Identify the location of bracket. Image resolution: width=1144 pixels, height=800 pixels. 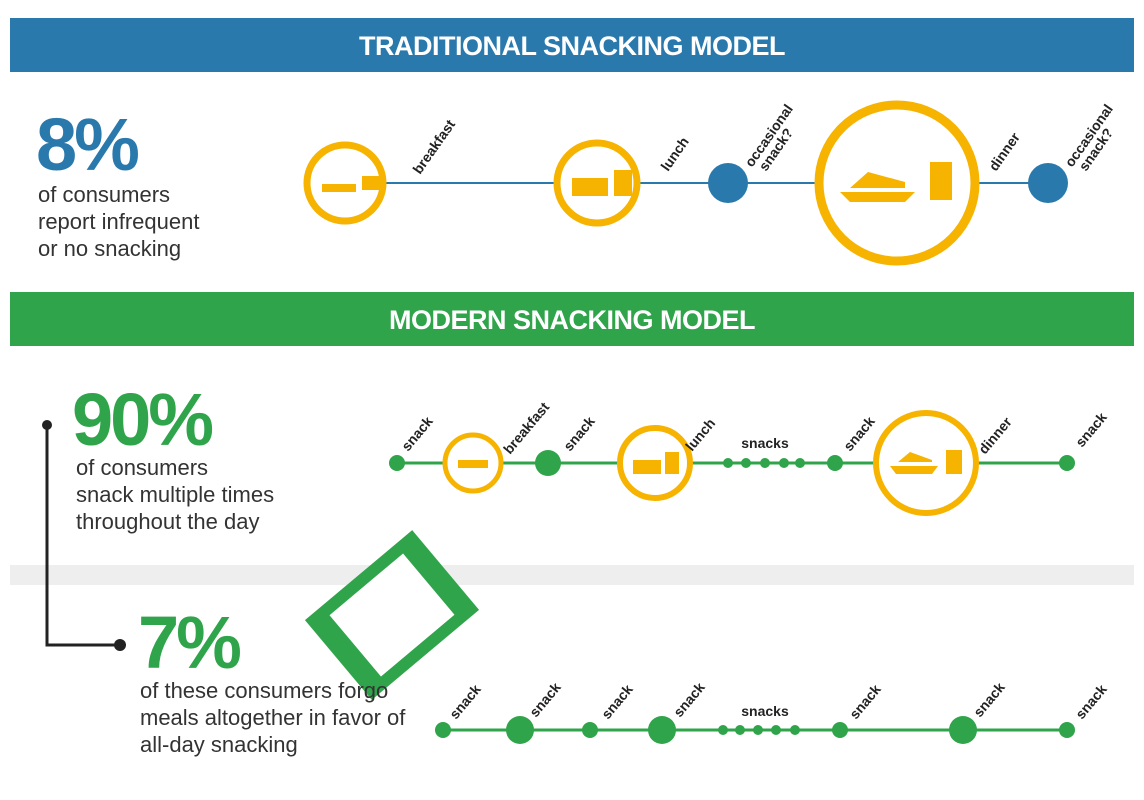
(84, 535).